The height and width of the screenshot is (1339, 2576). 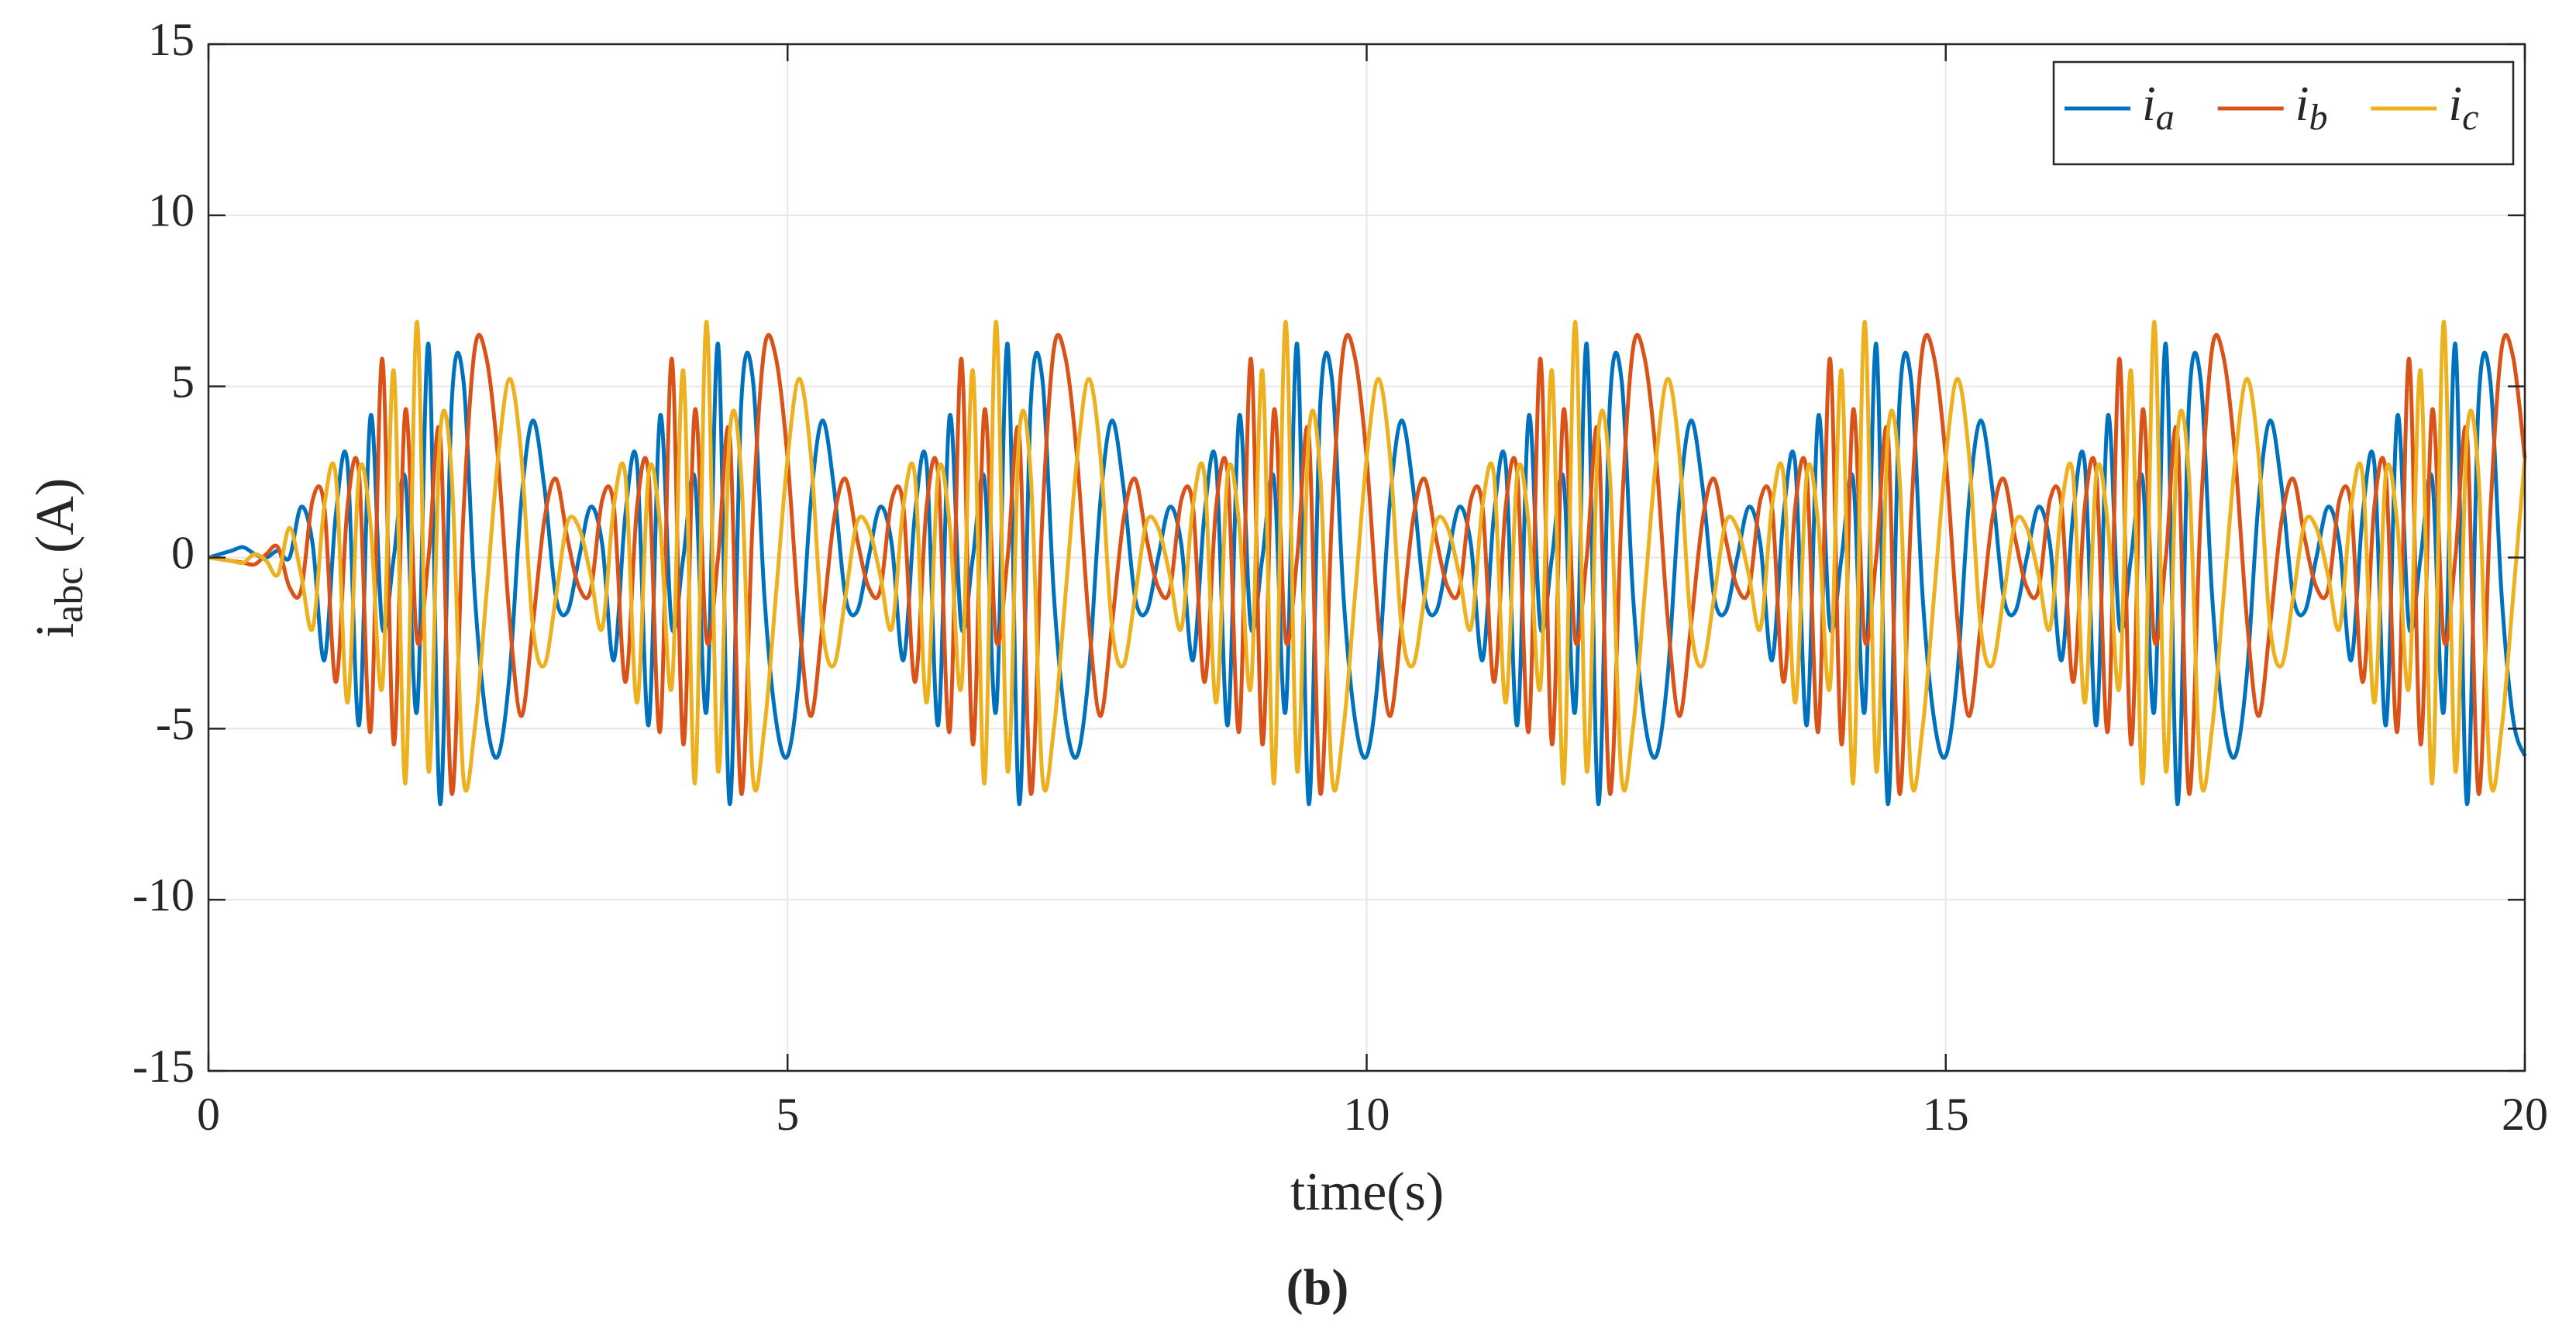 What do you see at coordinates (2311, 107) in the screenshot?
I see `legend-label: ib` at bounding box center [2311, 107].